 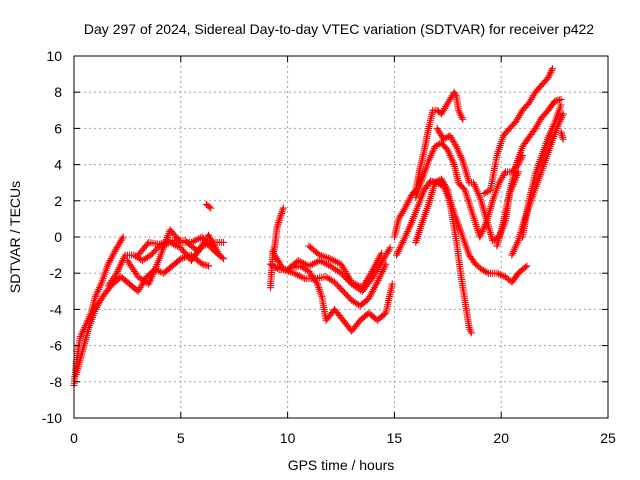 What do you see at coordinates (58, 201) in the screenshot?
I see `y-tick-label: 2` at bounding box center [58, 201].